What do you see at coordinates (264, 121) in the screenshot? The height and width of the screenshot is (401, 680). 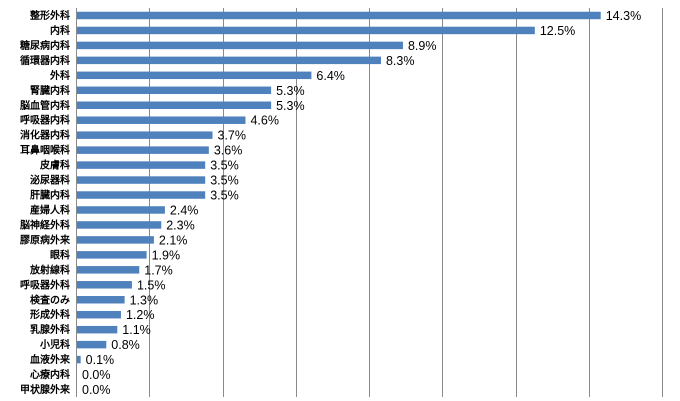 I see `value-label: 4.6%` at bounding box center [264, 121].